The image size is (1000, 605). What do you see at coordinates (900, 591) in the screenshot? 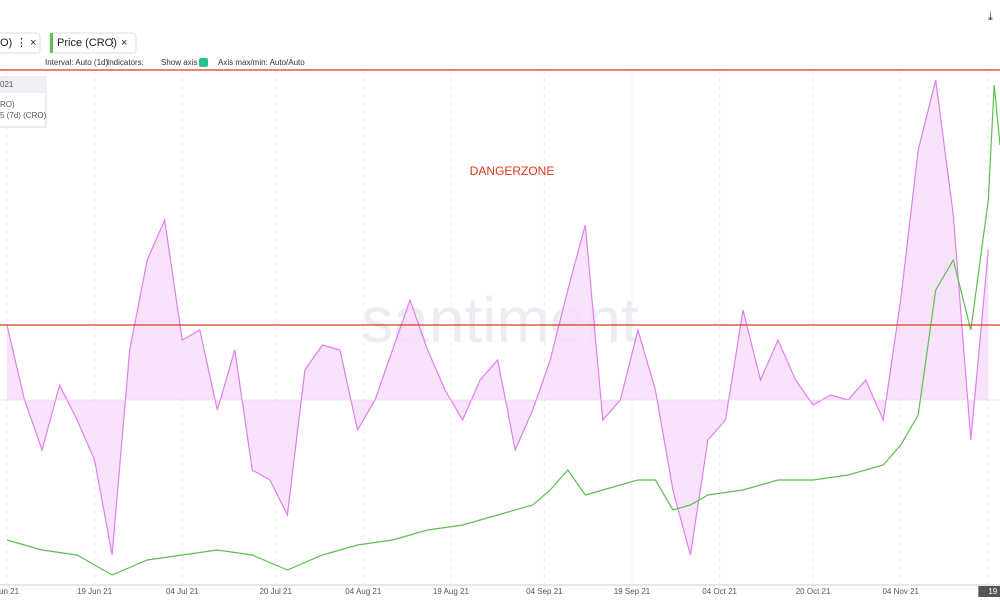
I see `x-tick-label: 04 Nov 21` at bounding box center [900, 591].